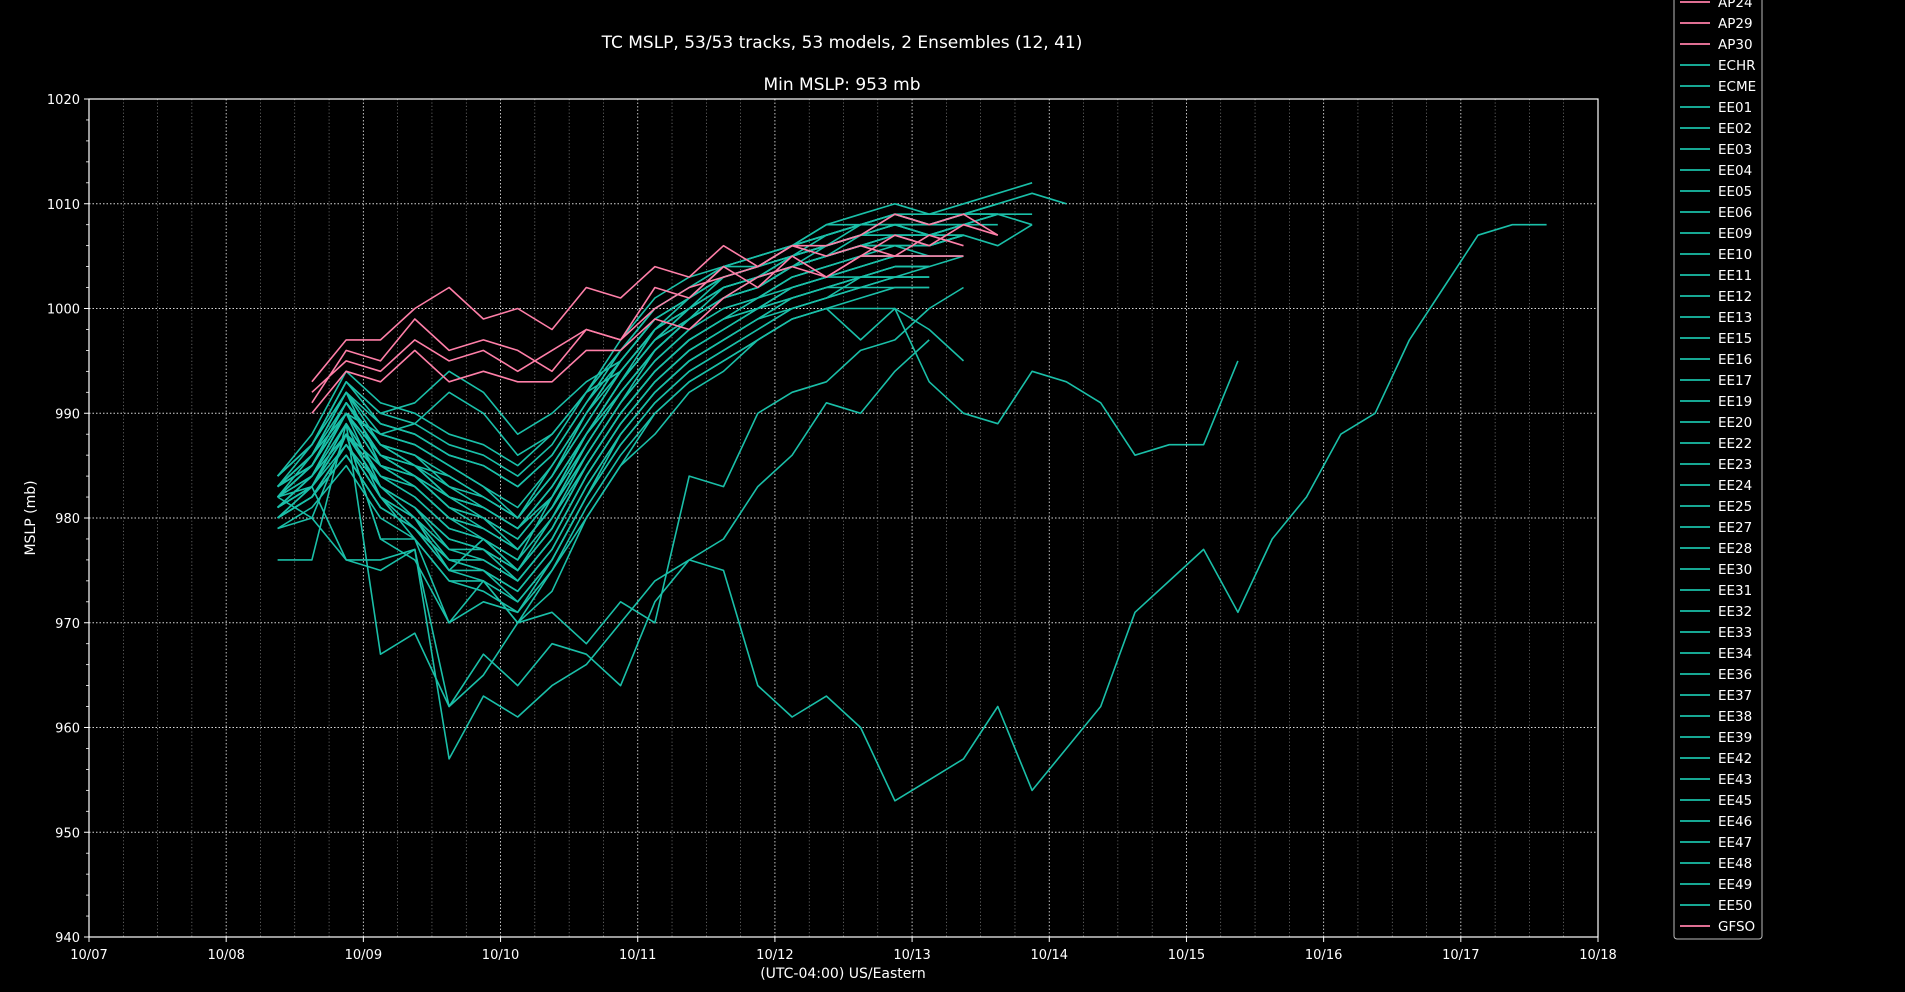 The height and width of the screenshot is (992, 1905). I want to click on y-tick-label: 1000, so click(63, 310).